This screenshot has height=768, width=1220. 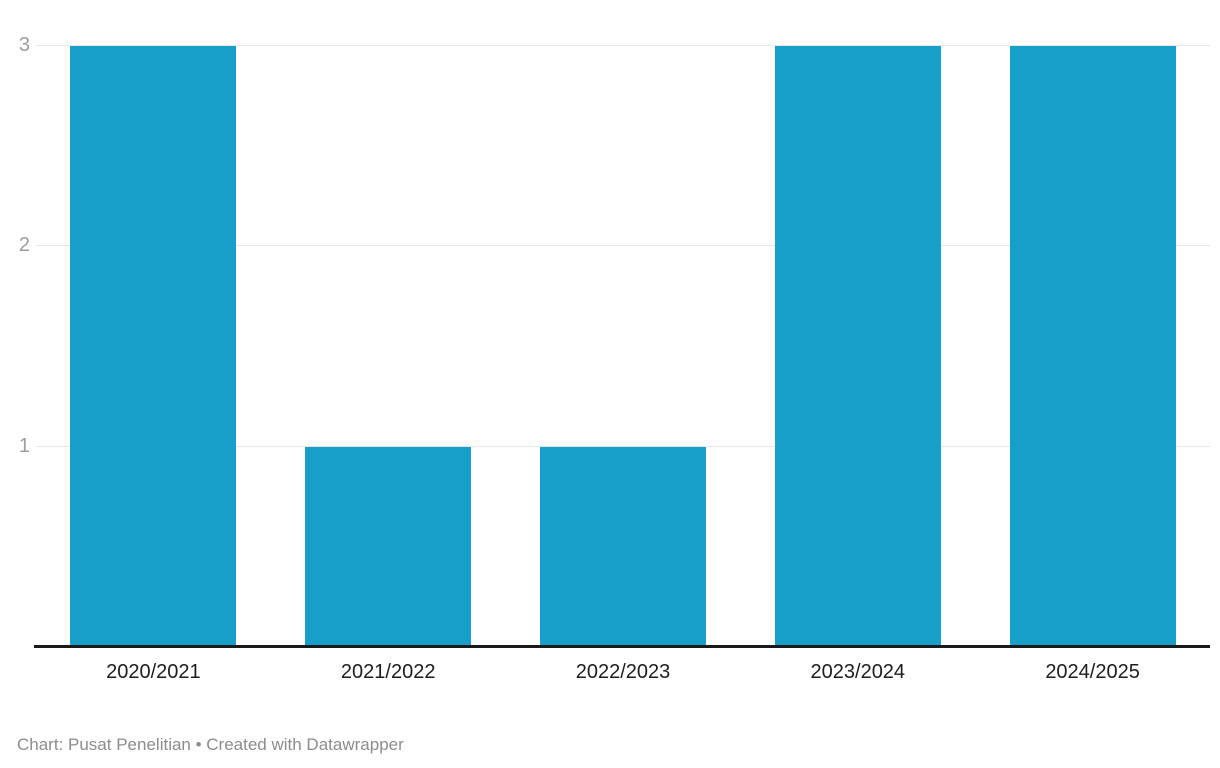 What do you see at coordinates (857, 346) in the screenshot?
I see `bar-2023-2024` at bounding box center [857, 346].